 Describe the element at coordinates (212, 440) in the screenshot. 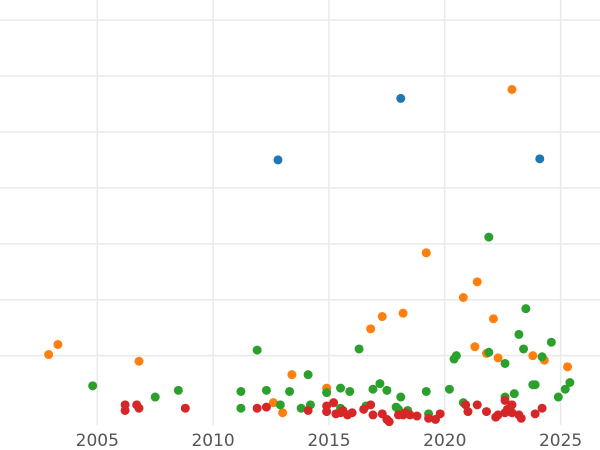

I see `x-tick-label: 2010` at that location.